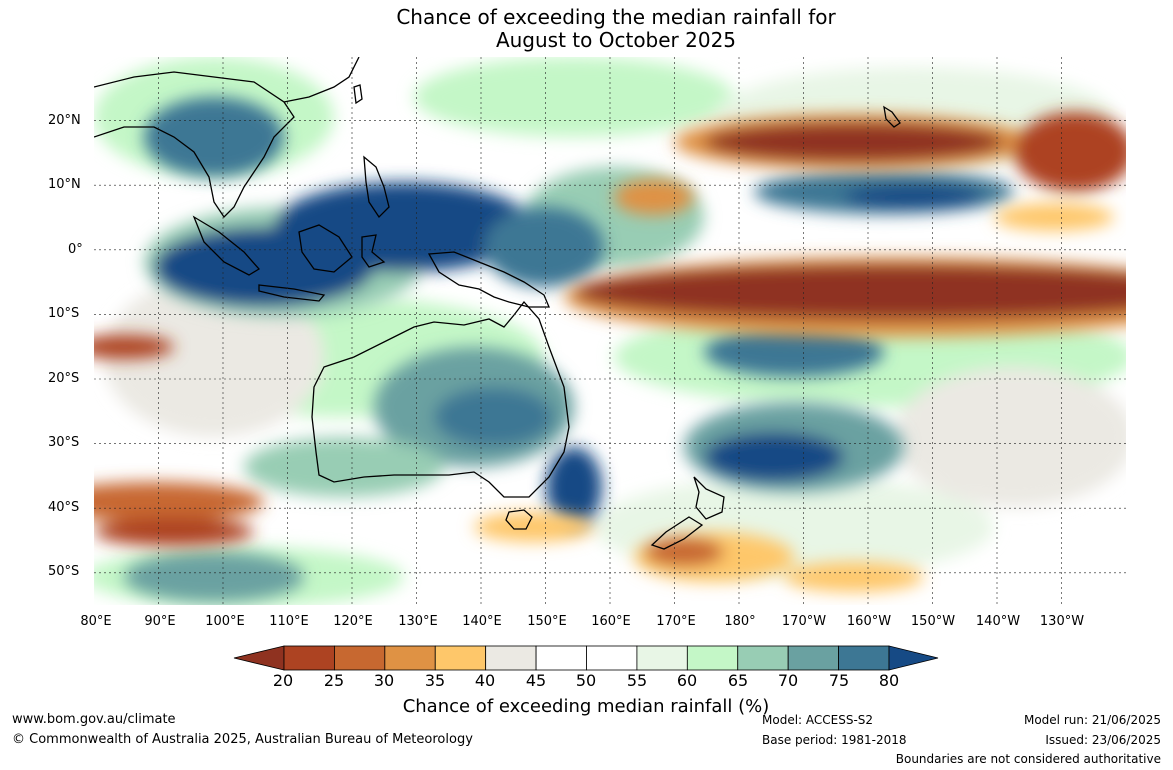  Describe the element at coordinates (96, 621) in the screenshot. I see `lon-label-80e: 80°E` at that location.